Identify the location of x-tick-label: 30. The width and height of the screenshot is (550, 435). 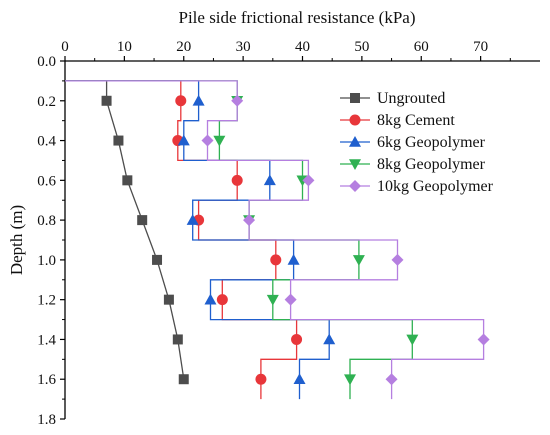
(243, 47).